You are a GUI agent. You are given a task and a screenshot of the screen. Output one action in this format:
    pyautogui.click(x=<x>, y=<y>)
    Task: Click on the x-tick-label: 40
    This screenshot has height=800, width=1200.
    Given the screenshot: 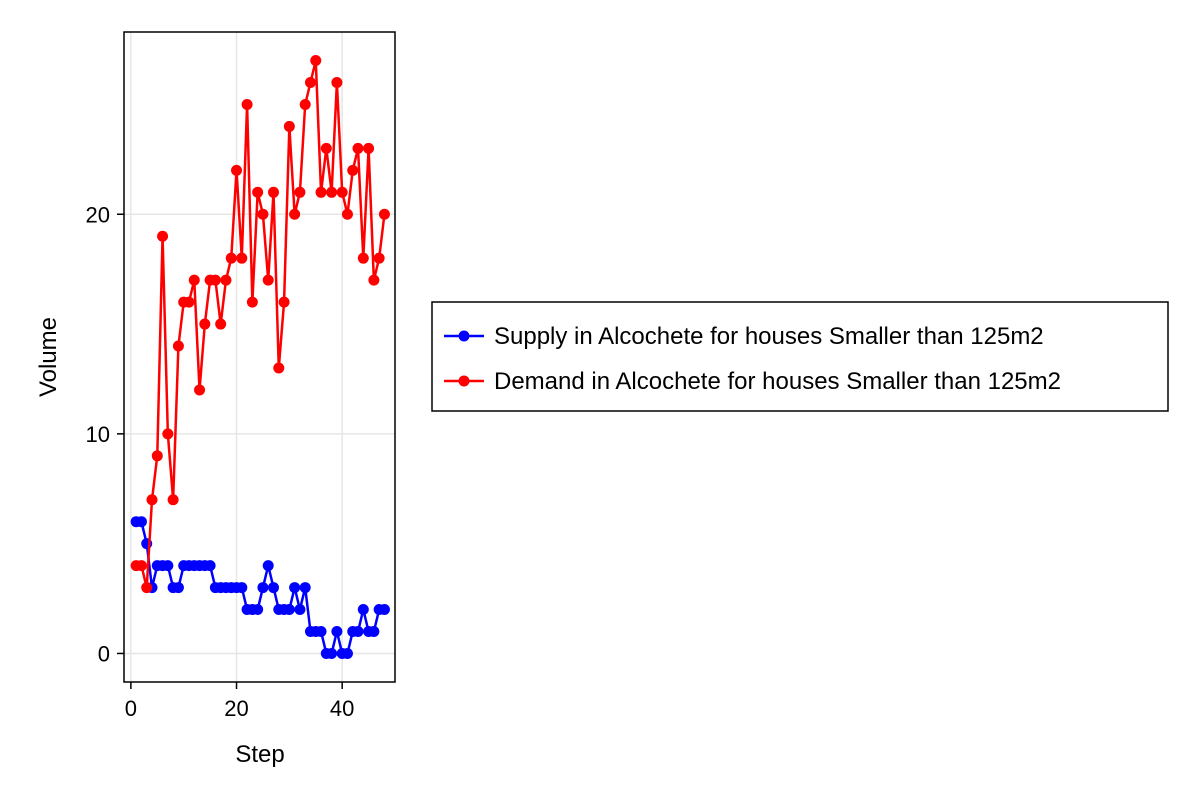 What is the action you would take?
    pyautogui.click(x=342, y=708)
    